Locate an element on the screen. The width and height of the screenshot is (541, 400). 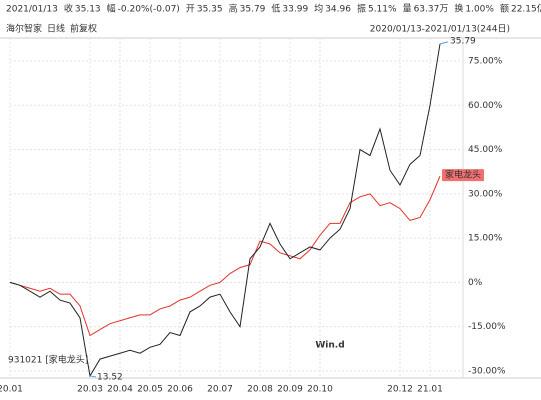
y-tick-label: 0% is located at coordinates (475, 283).